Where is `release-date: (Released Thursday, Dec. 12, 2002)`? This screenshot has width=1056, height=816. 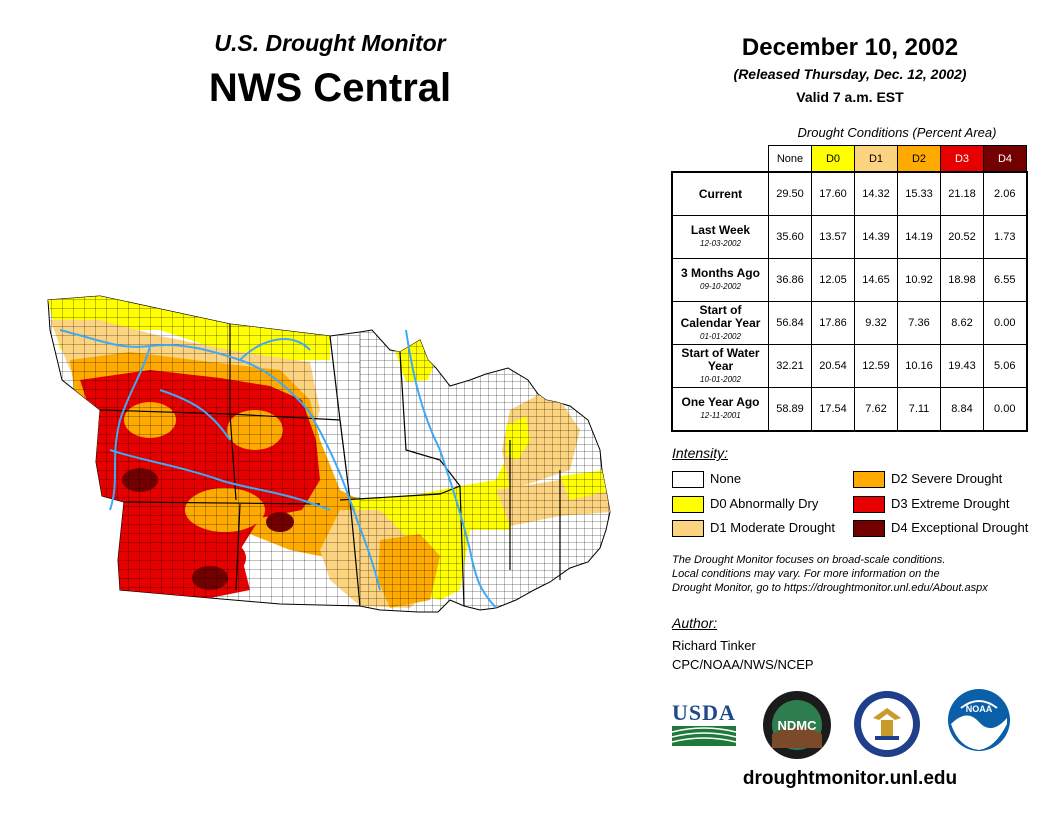
release-date: (Released Thursday, Dec. 12, 2002) is located at coordinates (850, 74).